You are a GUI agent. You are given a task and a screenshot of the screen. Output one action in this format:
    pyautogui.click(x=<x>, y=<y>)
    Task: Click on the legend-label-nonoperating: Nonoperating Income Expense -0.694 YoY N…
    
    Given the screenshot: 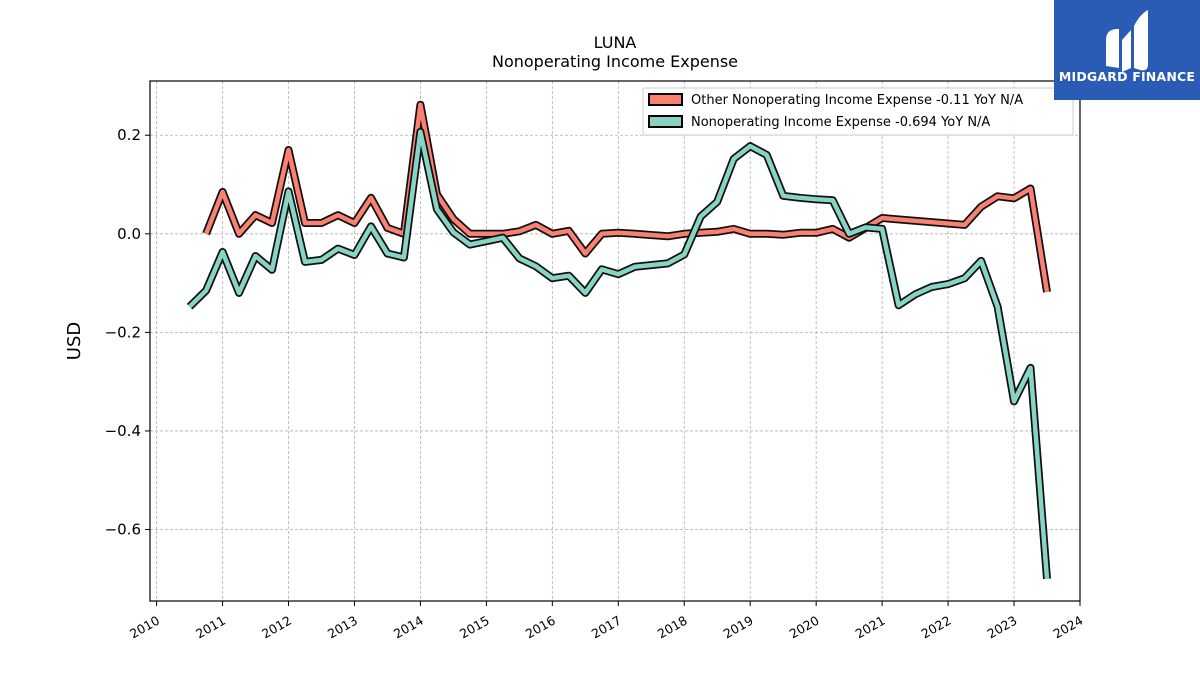 What is the action you would take?
    pyautogui.click(x=840, y=122)
    